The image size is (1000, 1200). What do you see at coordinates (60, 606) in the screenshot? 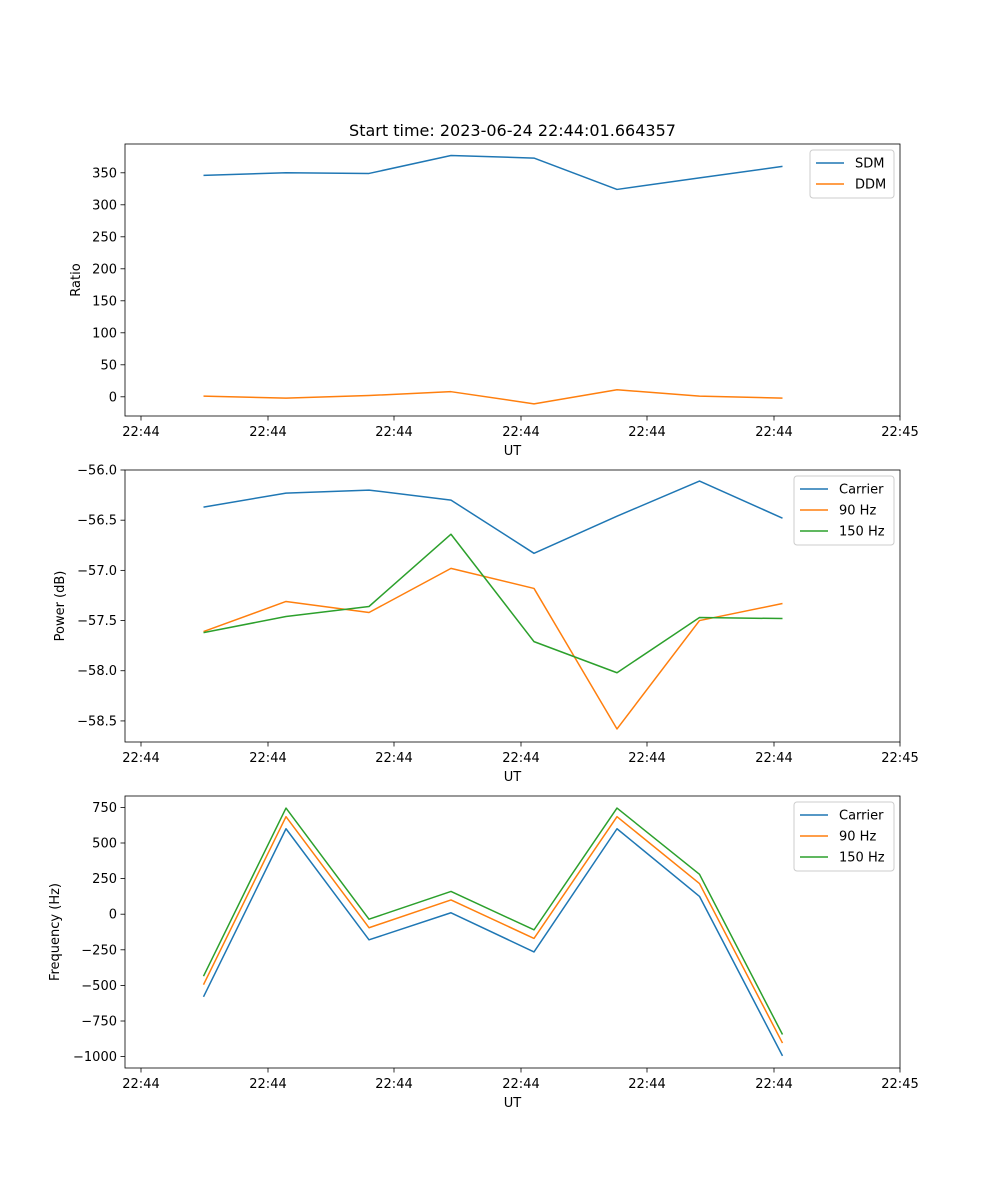
I see `y-axis-label: Power (dB)` at bounding box center [60, 606].